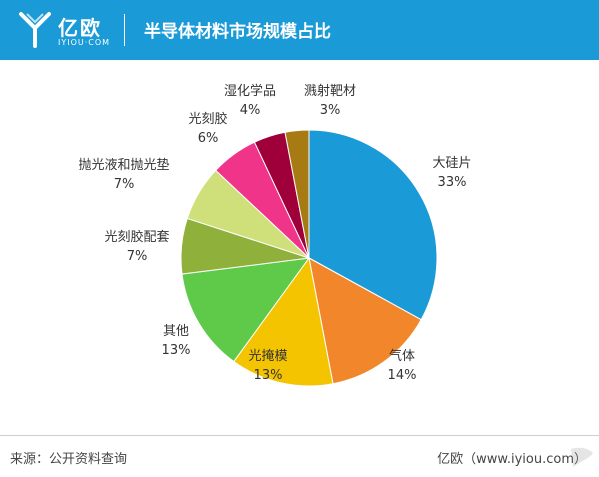 The height and width of the screenshot is (477, 599). What do you see at coordinates (267, 356) in the screenshot?
I see `slice-label: 光掩模` at bounding box center [267, 356].